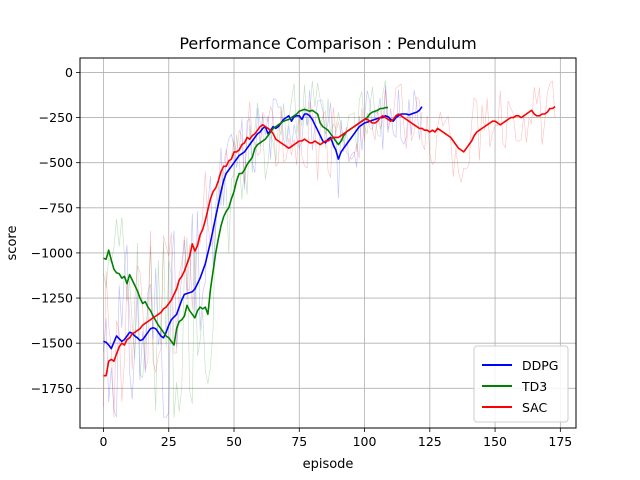 The height and width of the screenshot is (480, 640). I want to click on y-tick-label: −250, so click(56, 117).